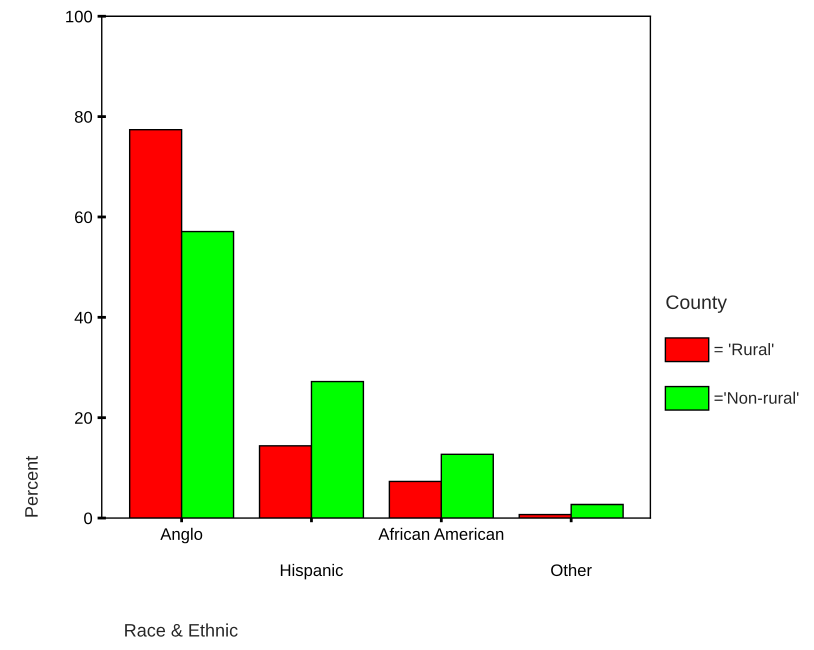 The width and height of the screenshot is (814, 650). I want to click on x-tick-label: African American, so click(441, 534).